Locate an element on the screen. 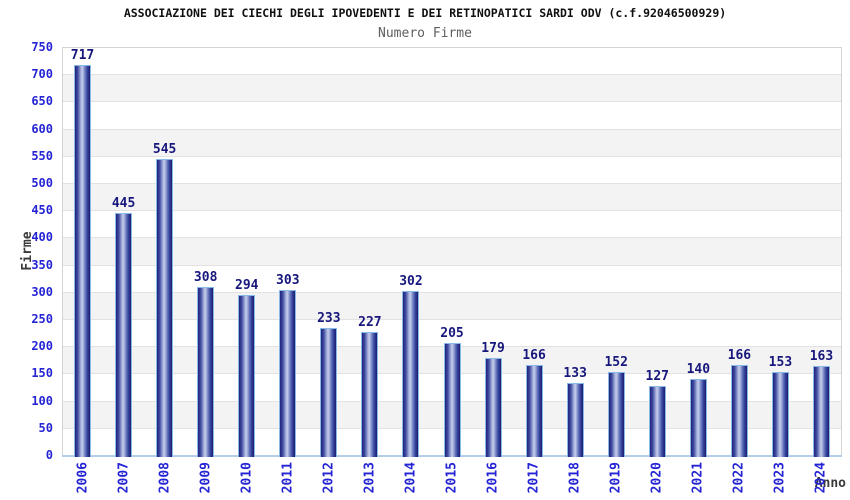 This screenshot has height=500, width=850. bar-2008 is located at coordinates (165, 308).